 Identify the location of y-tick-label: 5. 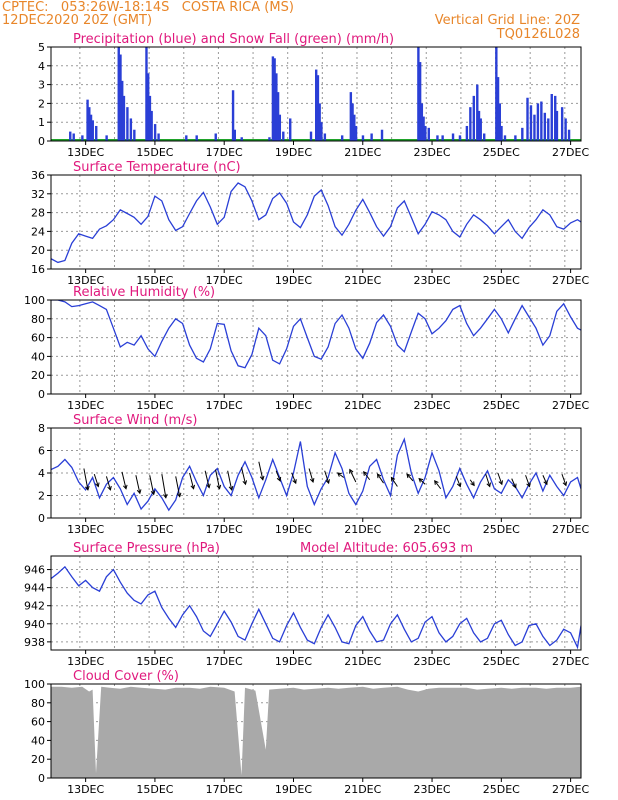
(41, 47).